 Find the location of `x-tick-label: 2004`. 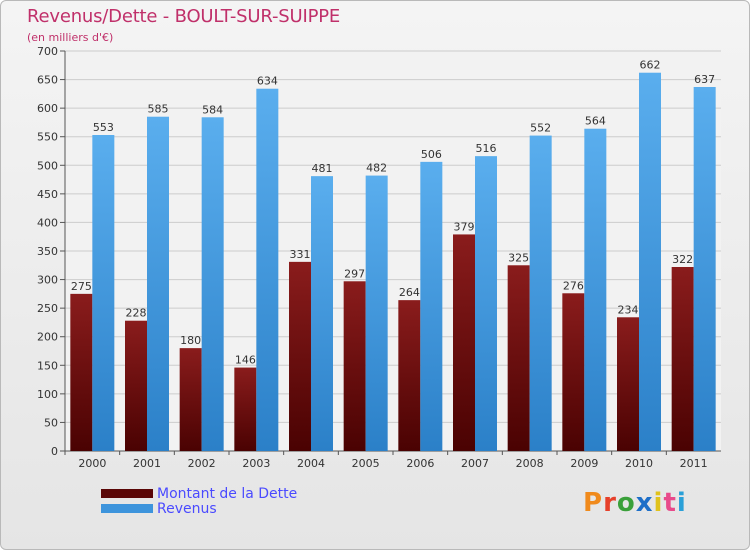

x-tick-label: 2004 is located at coordinates (311, 463).